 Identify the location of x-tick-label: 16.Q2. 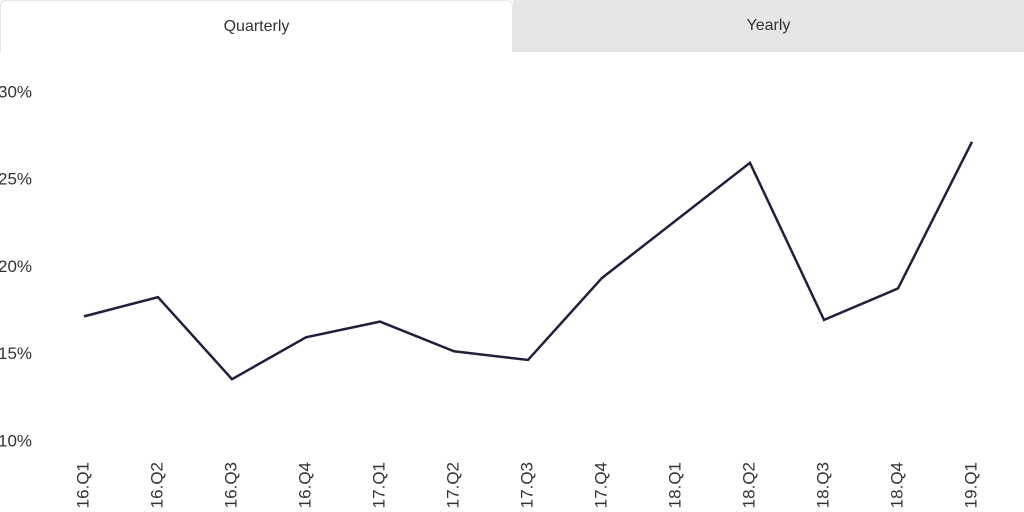
(156, 485).